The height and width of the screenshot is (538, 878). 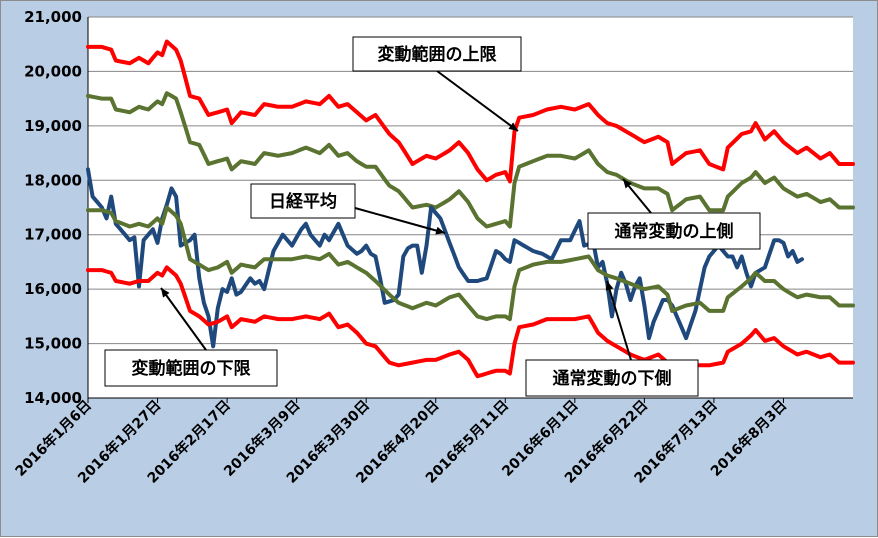 What do you see at coordinates (477, 101) in the screenshot?
I see `callout-arrow-upper_limit` at bounding box center [477, 101].